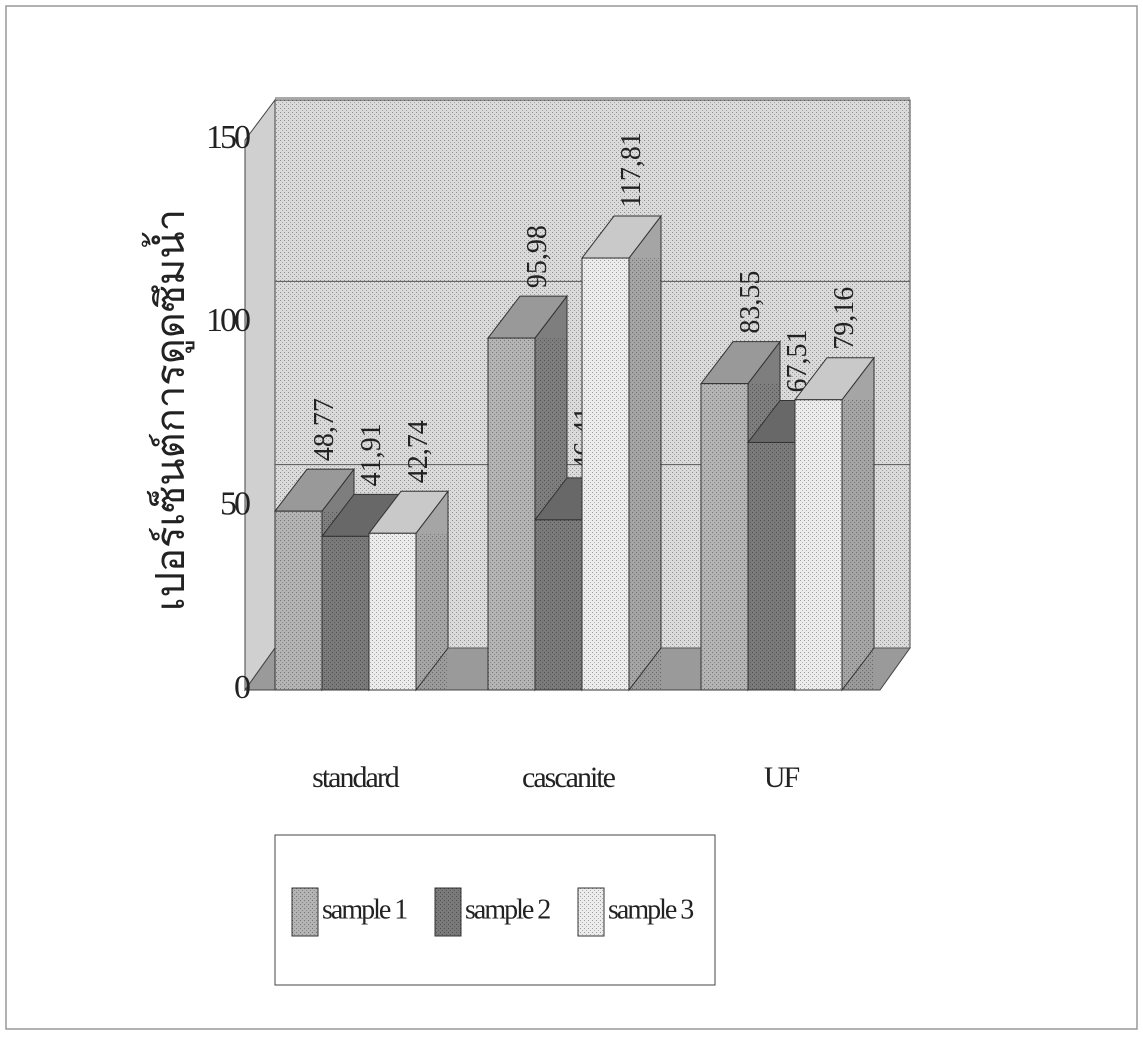  I want to click on value-label: 83,55, so click(750, 302).